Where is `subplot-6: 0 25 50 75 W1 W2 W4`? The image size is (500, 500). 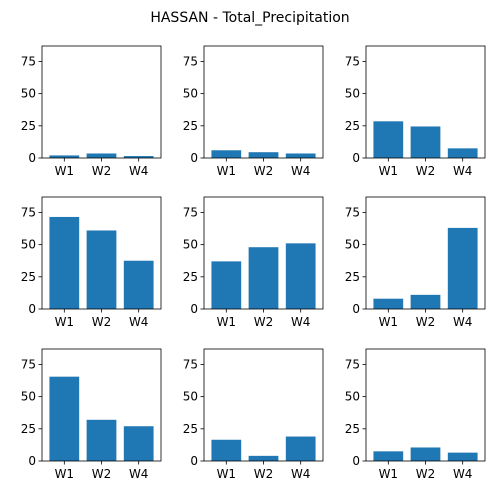
subplot-6: 0 25 50 75 W1 W2 W4 is located at coordinates (415, 262).